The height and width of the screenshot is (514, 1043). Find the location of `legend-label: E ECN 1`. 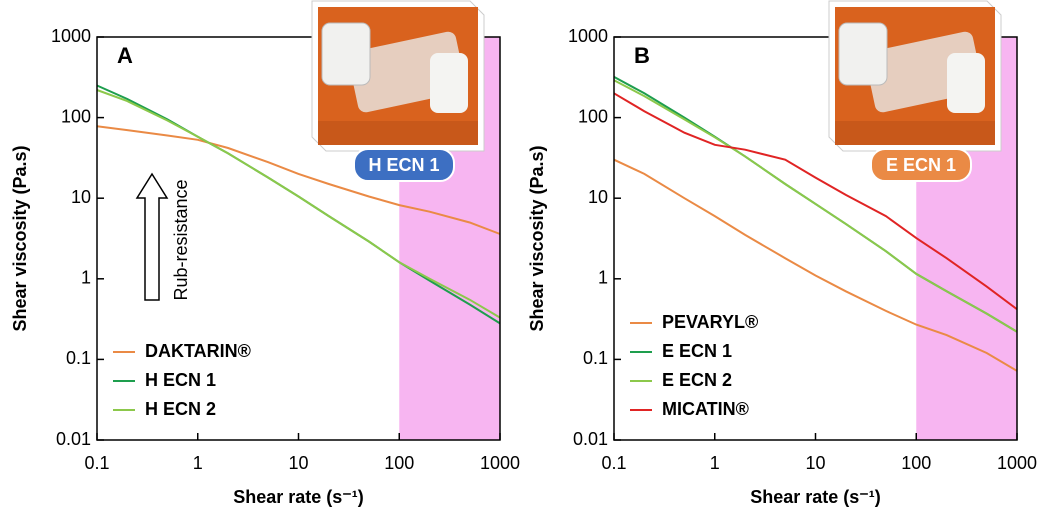

legend-label: E ECN 1 is located at coordinates (697, 351).